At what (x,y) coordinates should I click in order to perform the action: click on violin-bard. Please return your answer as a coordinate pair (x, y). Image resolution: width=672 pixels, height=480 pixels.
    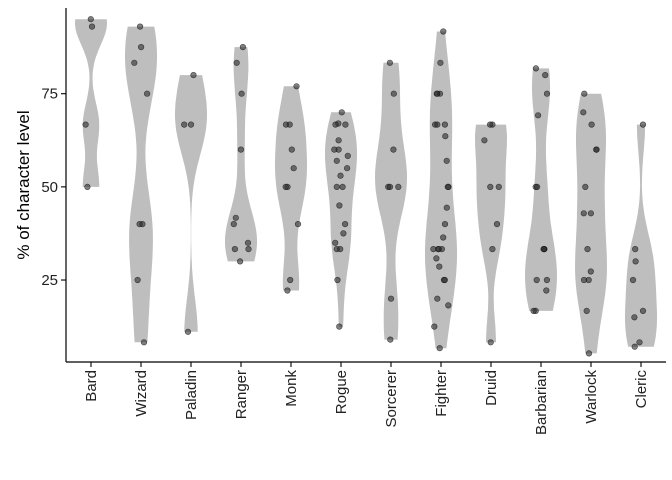
    Looking at the image, I should click on (91, 103).